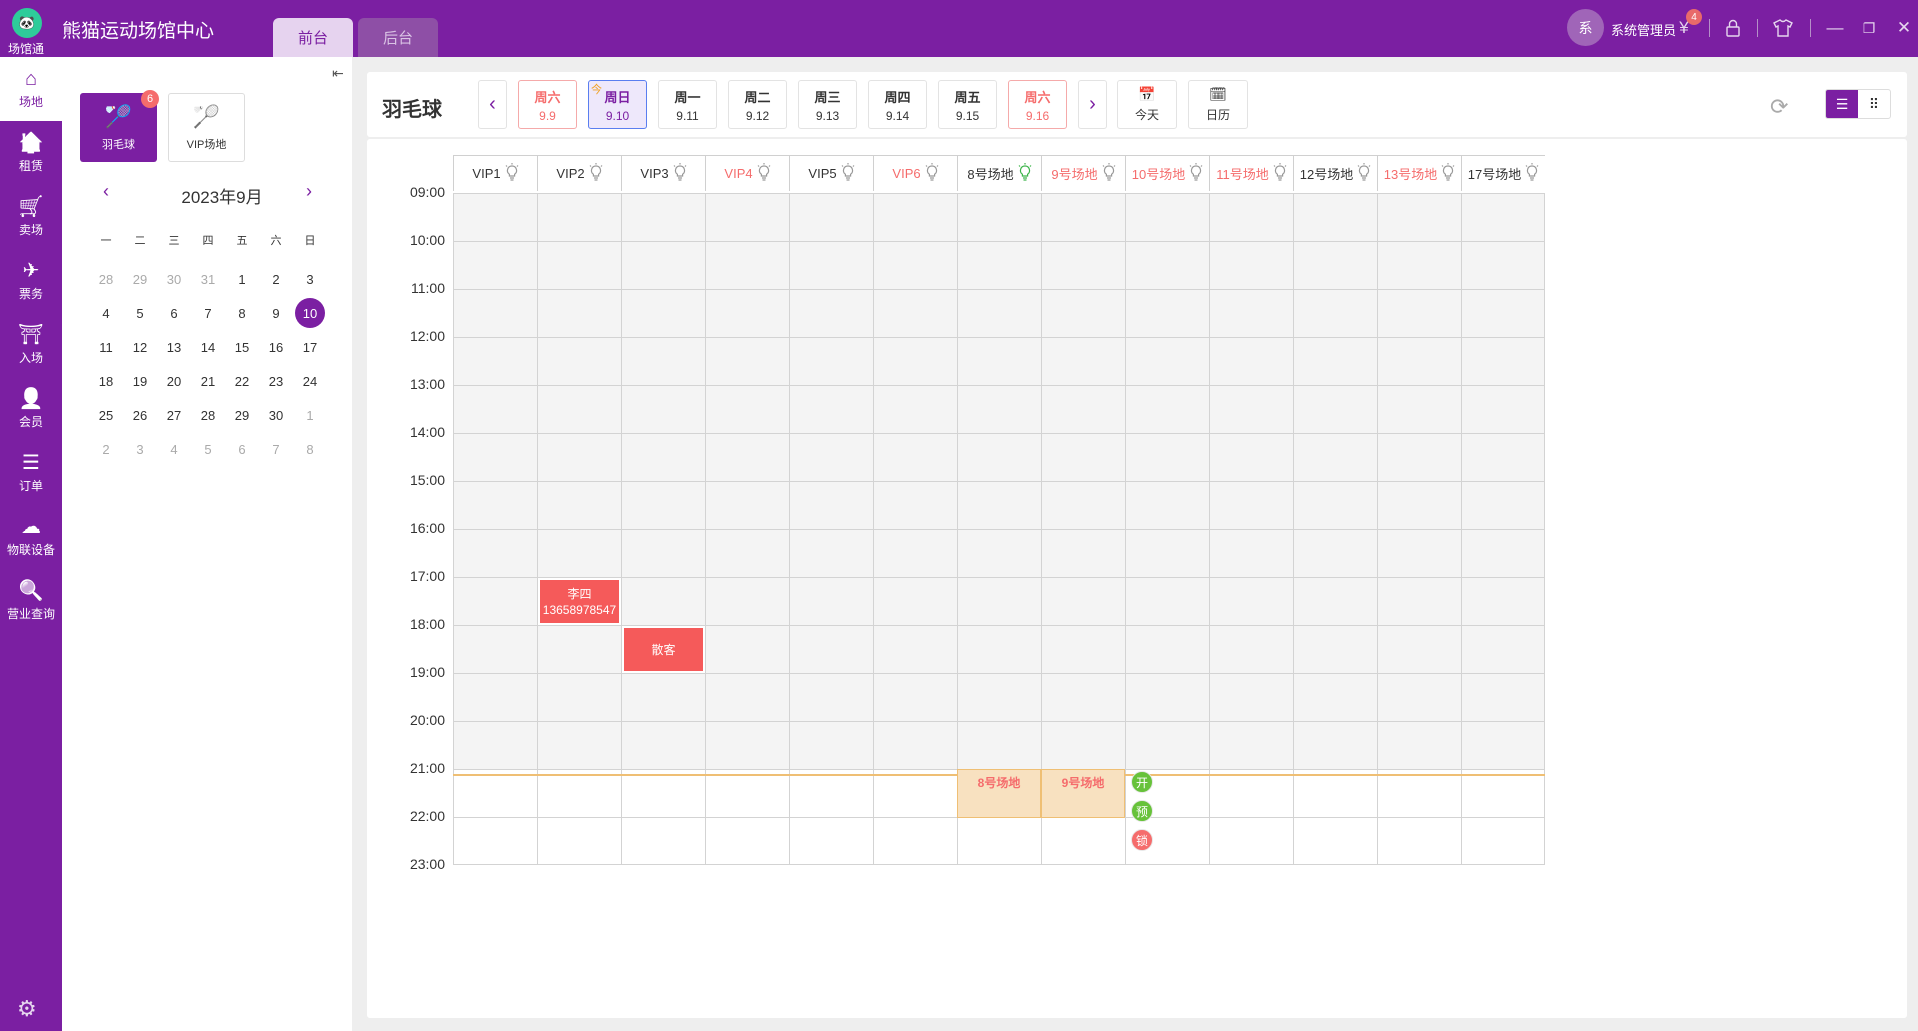  What do you see at coordinates (663, 649) in the screenshot?
I see `booking-block: 散客` at bounding box center [663, 649].